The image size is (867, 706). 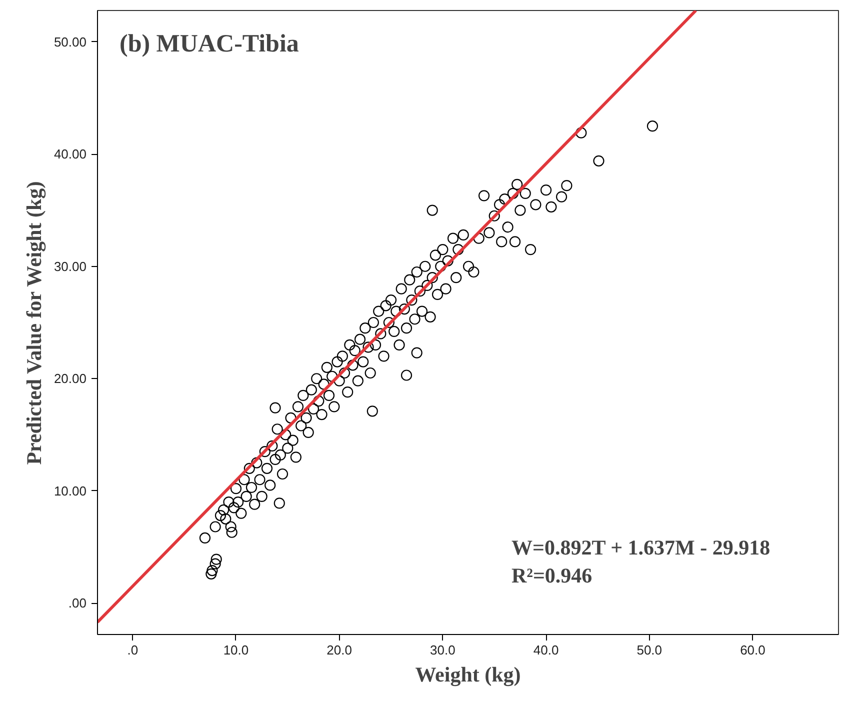 What do you see at coordinates (339, 650) in the screenshot?
I see `x-tick-label: 20.0` at bounding box center [339, 650].